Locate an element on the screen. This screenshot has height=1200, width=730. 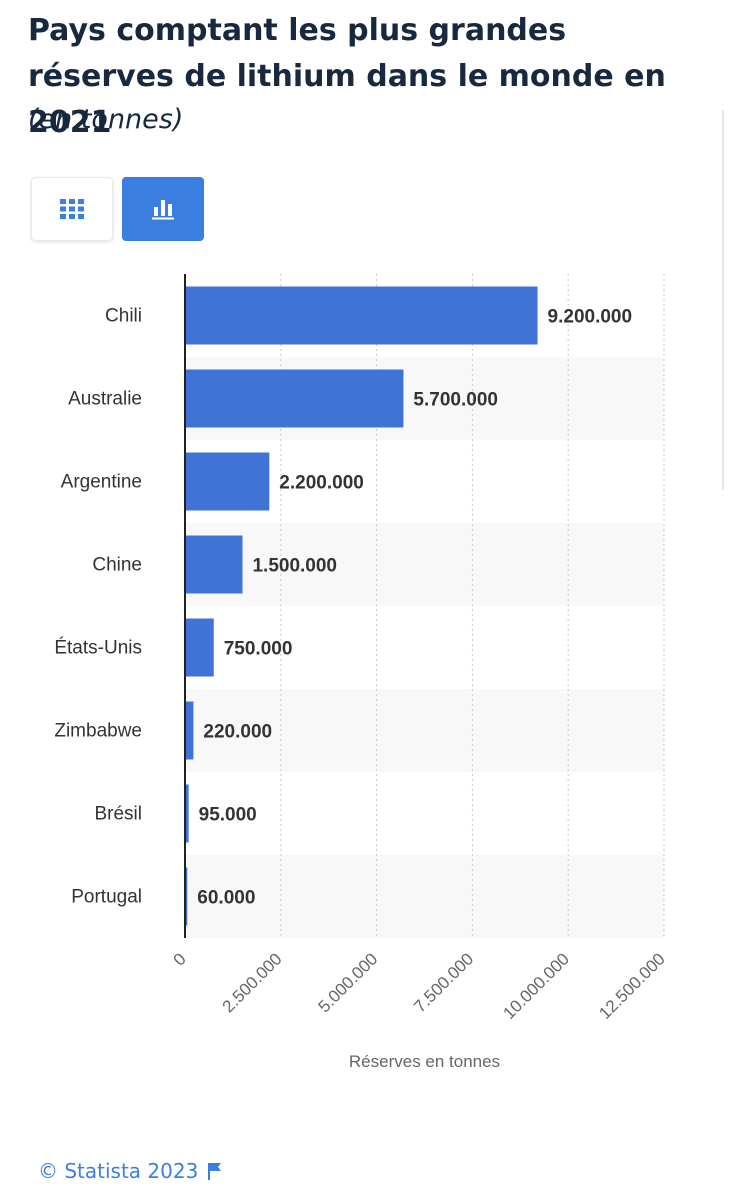
value-label: 95.000 is located at coordinates (228, 815).